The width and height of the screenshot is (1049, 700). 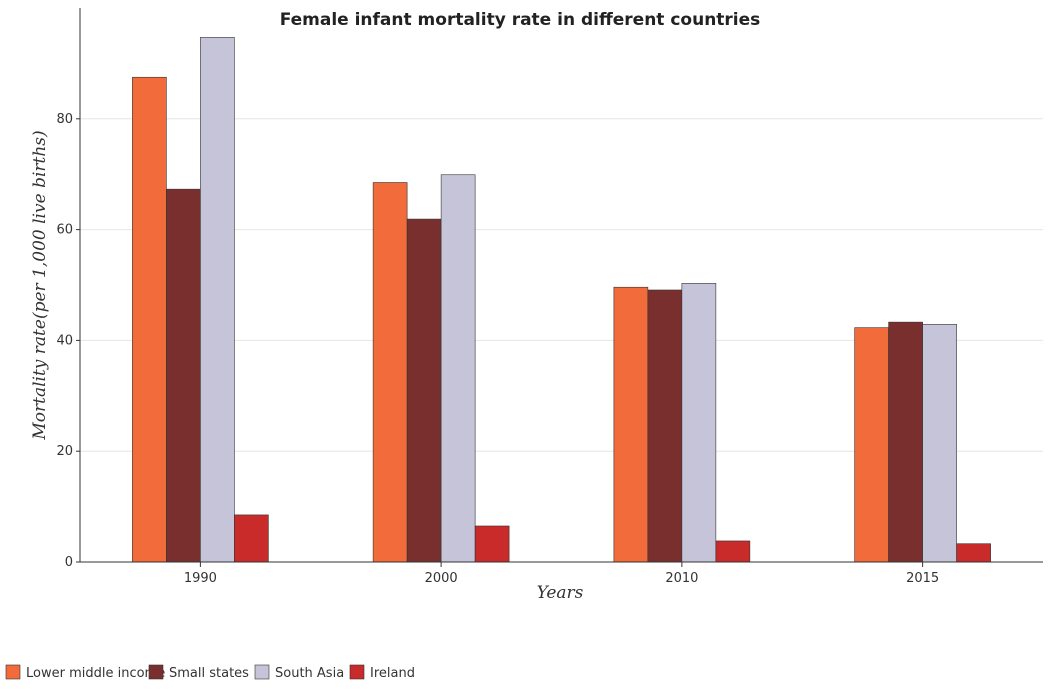 What do you see at coordinates (871, 445) in the screenshot?
I see `bar-lower-middle-income-2015` at bounding box center [871, 445].